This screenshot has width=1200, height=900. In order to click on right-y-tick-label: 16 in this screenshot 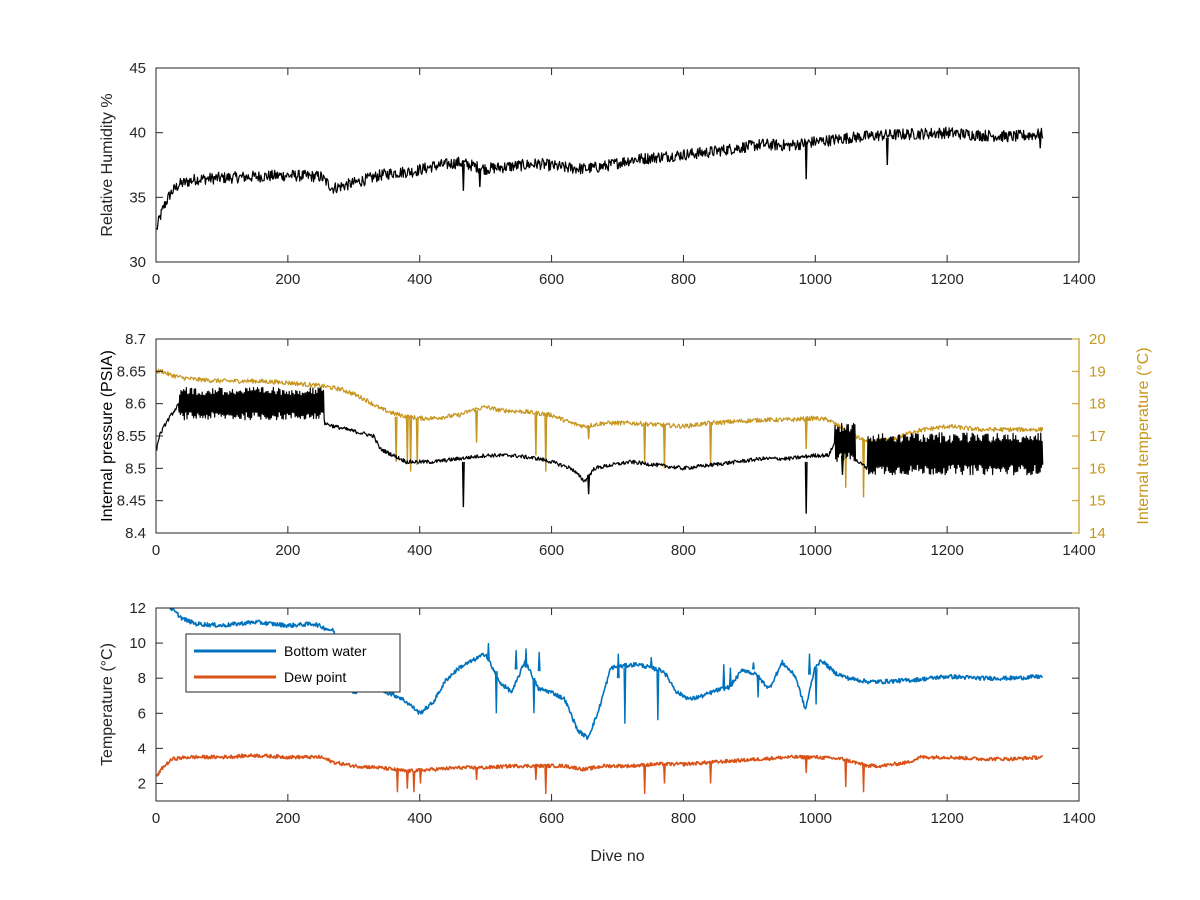, I will do `click(1097, 468)`.